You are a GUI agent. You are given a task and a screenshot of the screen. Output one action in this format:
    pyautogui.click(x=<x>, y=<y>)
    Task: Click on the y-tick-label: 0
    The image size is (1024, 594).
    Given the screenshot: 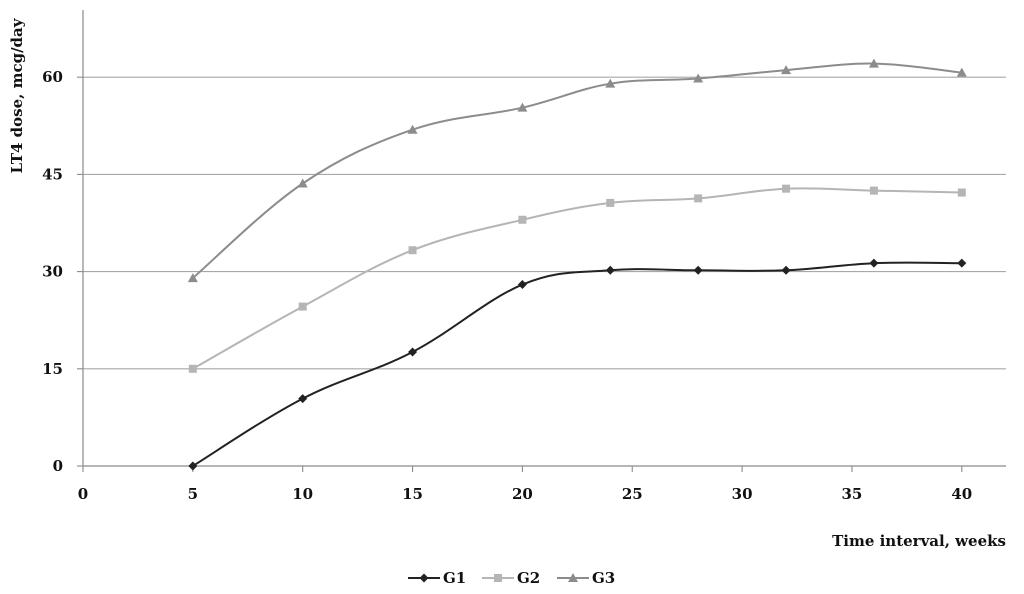 What is the action you would take?
    pyautogui.click(x=58, y=466)
    